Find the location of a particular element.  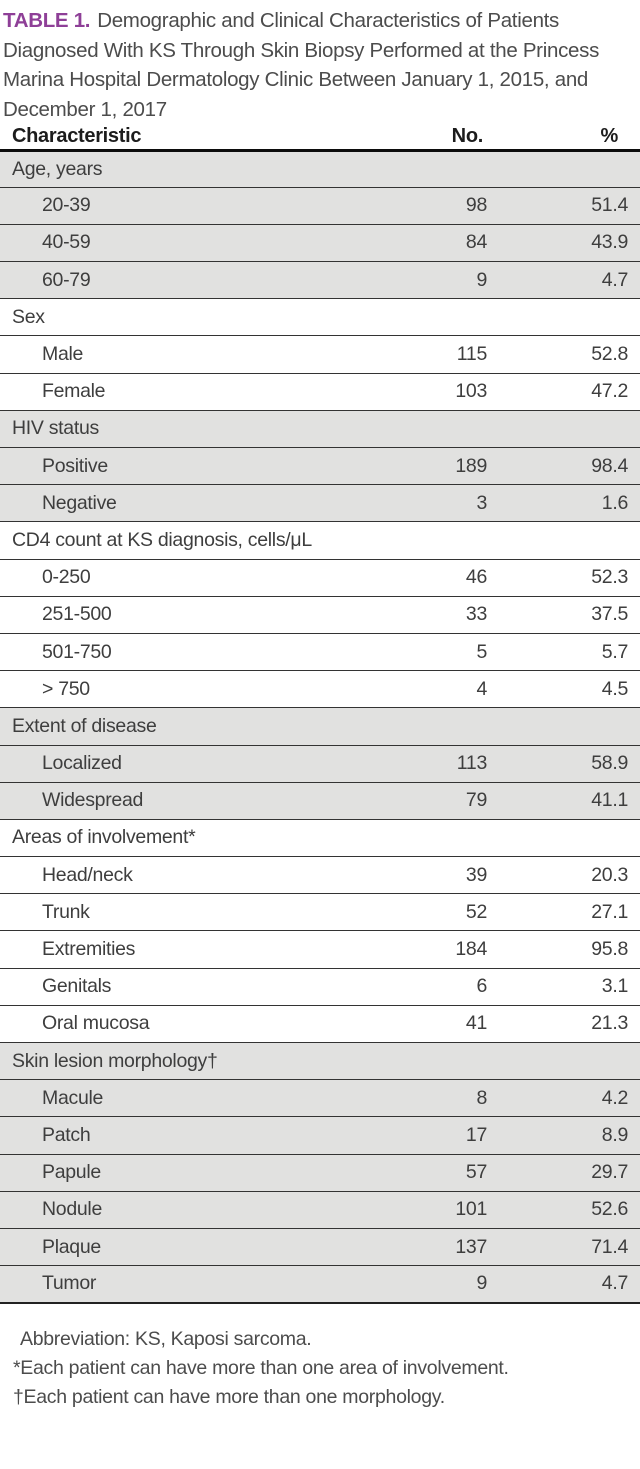

caption-line: December 1, 2017 is located at coordinates (85, 109).